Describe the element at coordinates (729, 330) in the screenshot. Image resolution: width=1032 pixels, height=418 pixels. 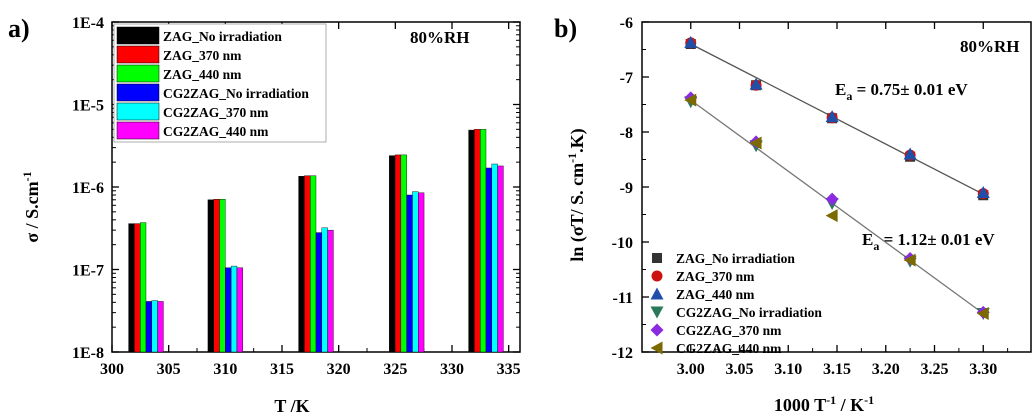
I see `legend-label-b: CG2ZAG_370 nm` at that location.